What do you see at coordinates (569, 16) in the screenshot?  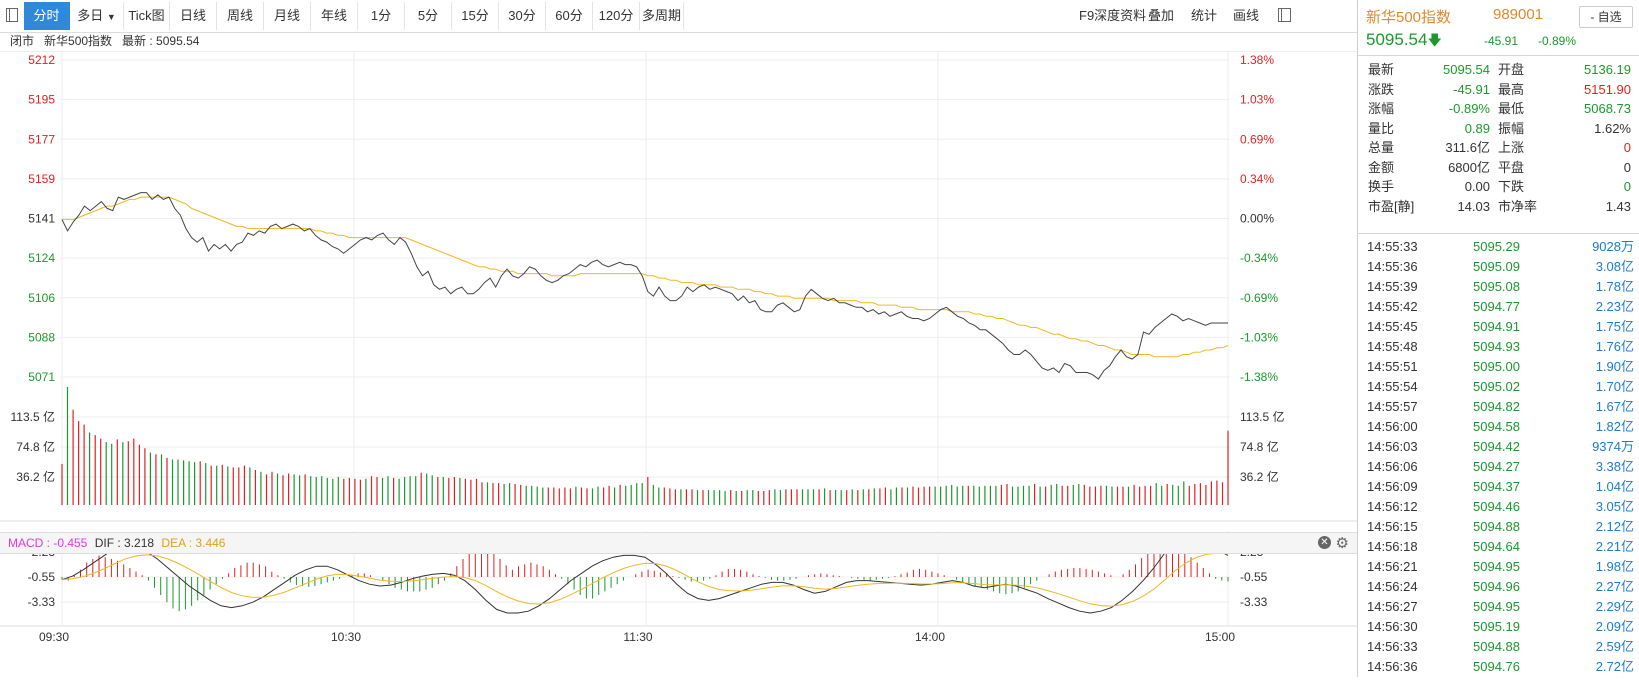 I see `tab-60min: 60分` at bounding box center [569, 16].